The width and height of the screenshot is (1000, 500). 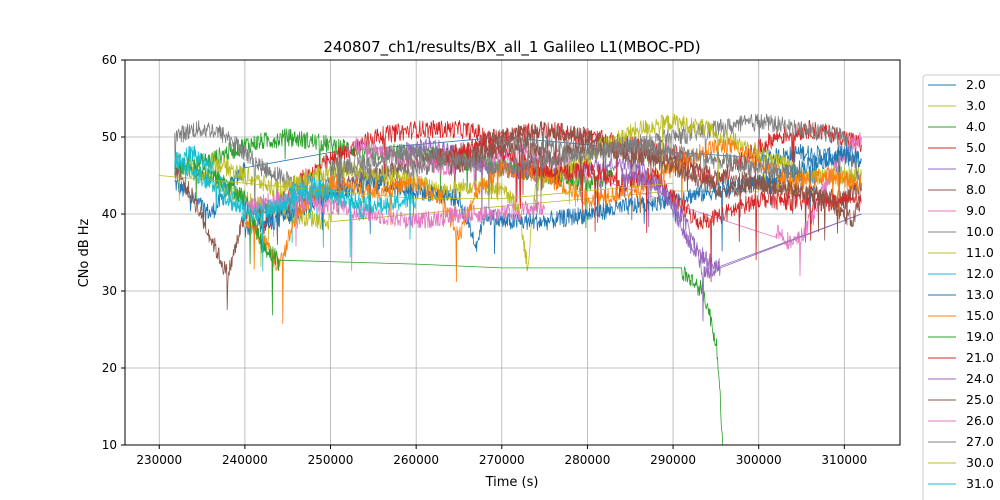 I want to click on y-tick-label: 10, so click(x=109, y=445).